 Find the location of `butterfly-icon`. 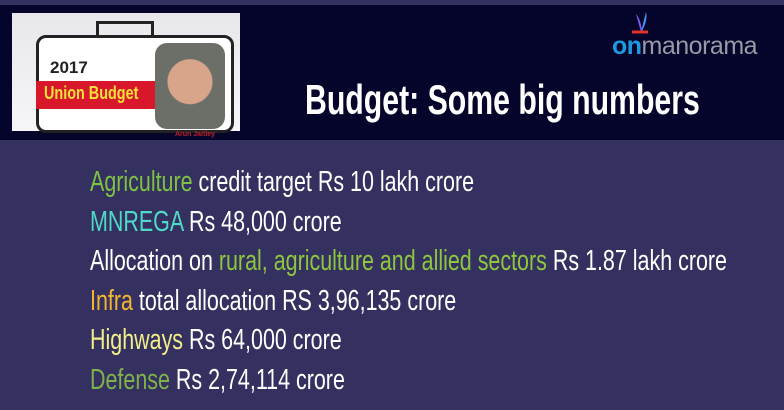

butterfly-icon is located at coordinates (640, 23).